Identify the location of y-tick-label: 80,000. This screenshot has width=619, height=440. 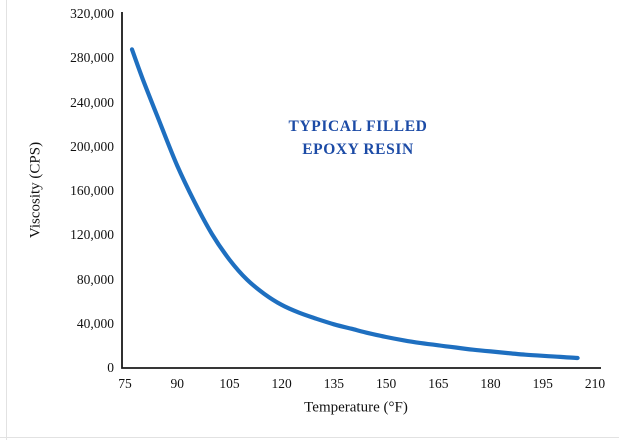
(95, 279).